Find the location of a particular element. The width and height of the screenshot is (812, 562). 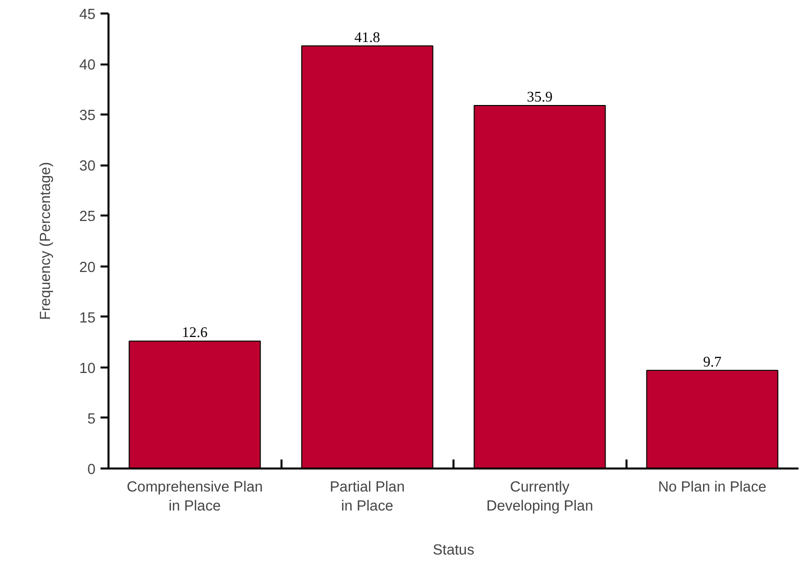

x-axis-title: Status is located at coordinates (453, 550).